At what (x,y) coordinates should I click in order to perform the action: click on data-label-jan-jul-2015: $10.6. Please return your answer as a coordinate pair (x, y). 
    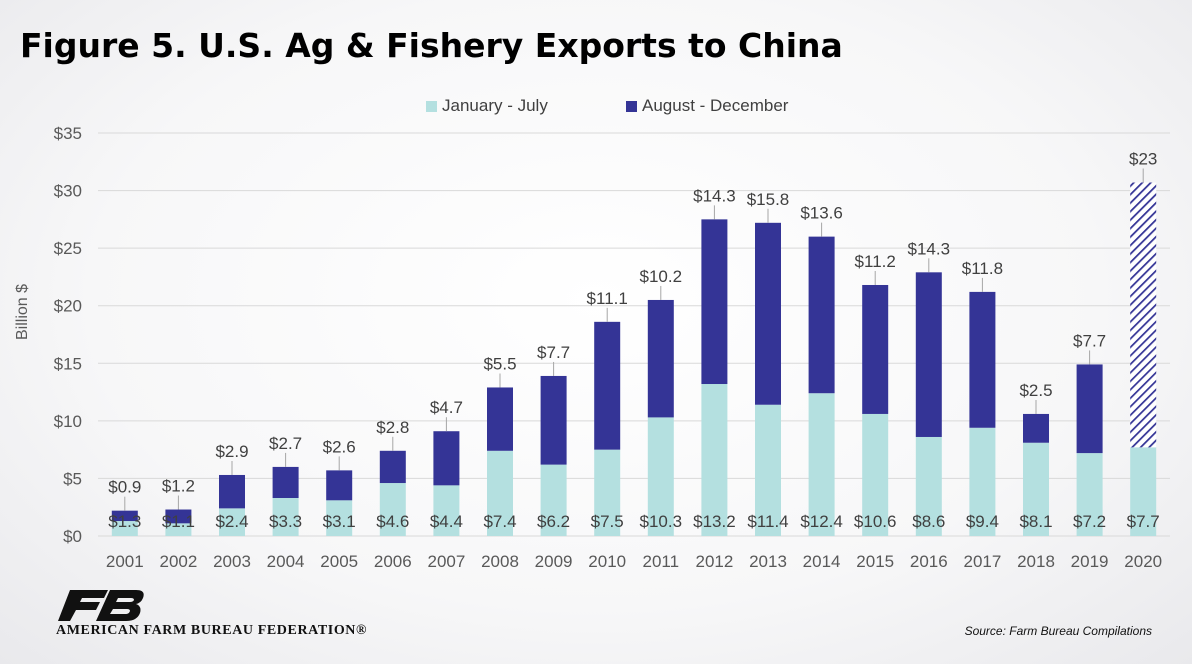
    Looking at the image, I should click on (875, 521).